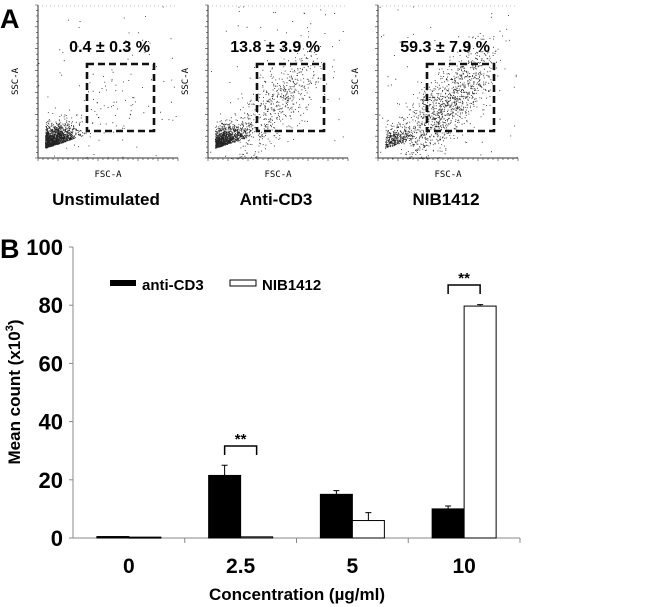 Image resolution: width=650 pixels, height=607 pixels. What do you see at coordinates (10, 19) in the screenshot?
I see `panel-a-label: A` at bounding box center [10, 19].